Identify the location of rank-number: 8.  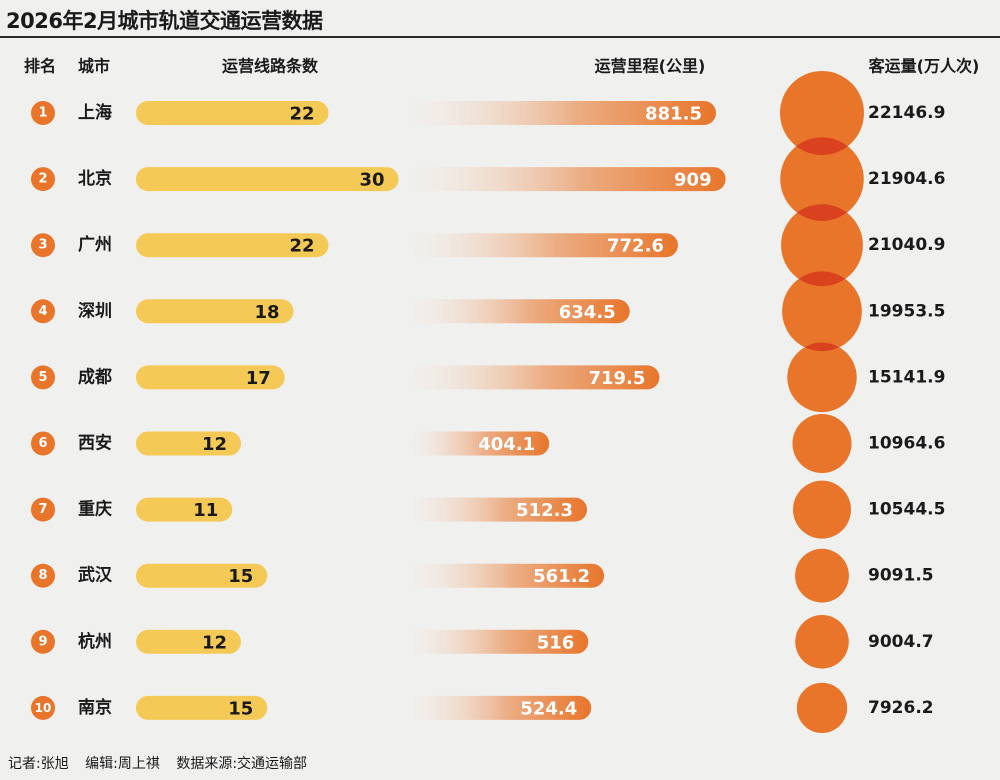
(42, 575).